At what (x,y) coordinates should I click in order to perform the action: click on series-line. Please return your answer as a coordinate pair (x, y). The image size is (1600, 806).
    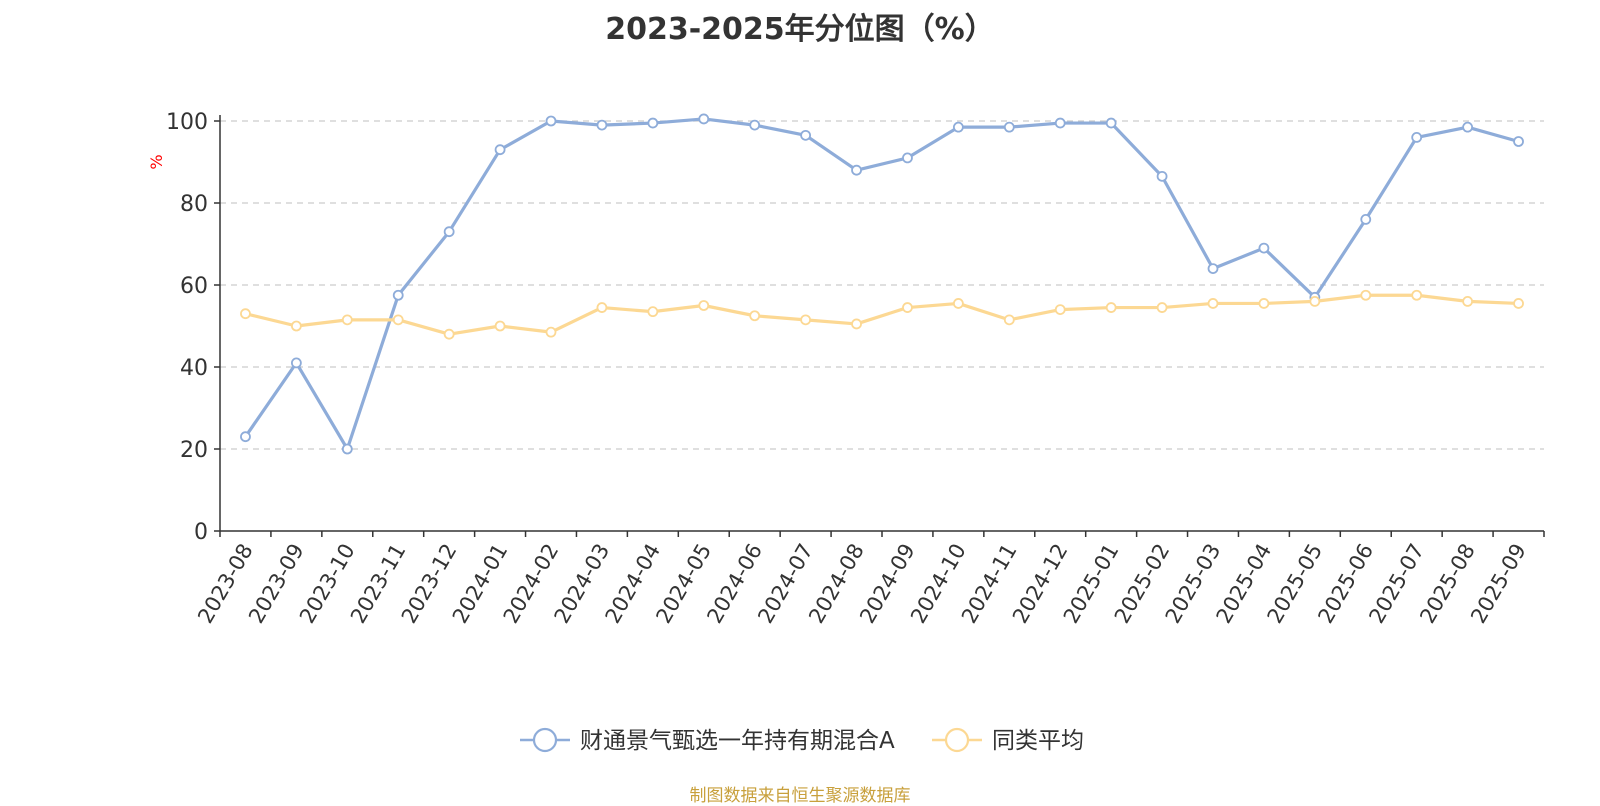
    Looking at the image, I should click on (882, 314).